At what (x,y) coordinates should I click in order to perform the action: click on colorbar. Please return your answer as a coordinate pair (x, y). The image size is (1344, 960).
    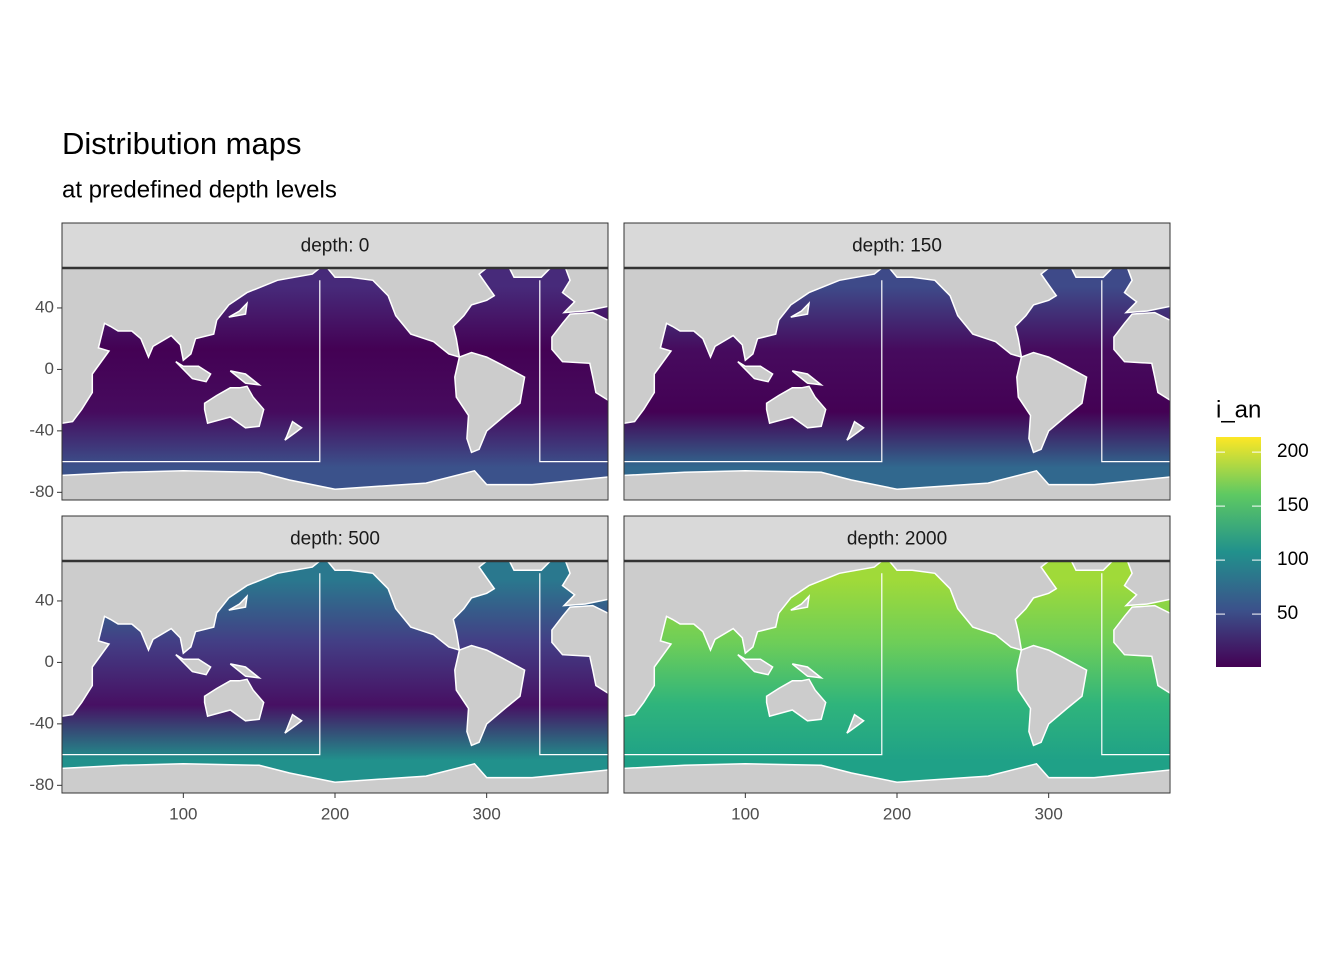
    Looking at the image, I should click on (1238, 552).